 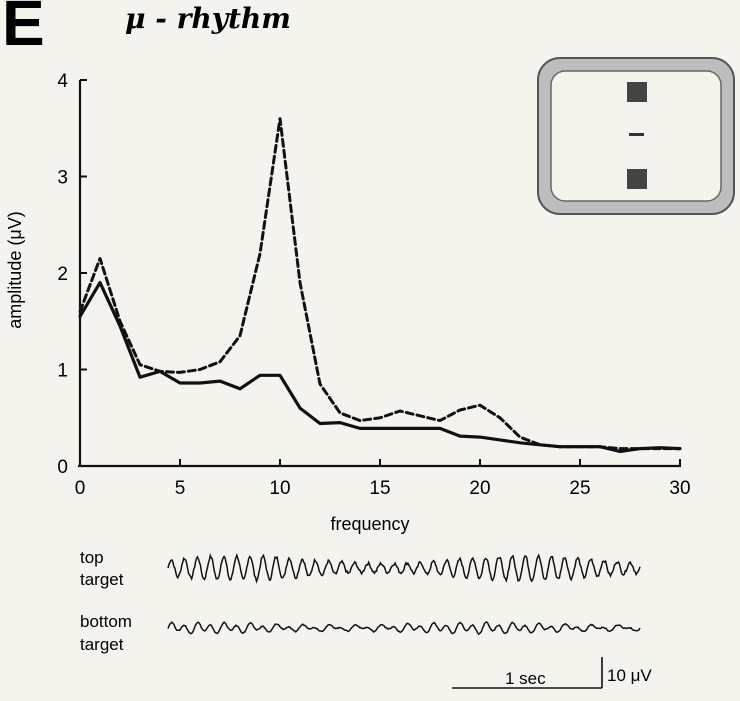 I want to click on x-tick-label: 15, so click(x=379, y=488).